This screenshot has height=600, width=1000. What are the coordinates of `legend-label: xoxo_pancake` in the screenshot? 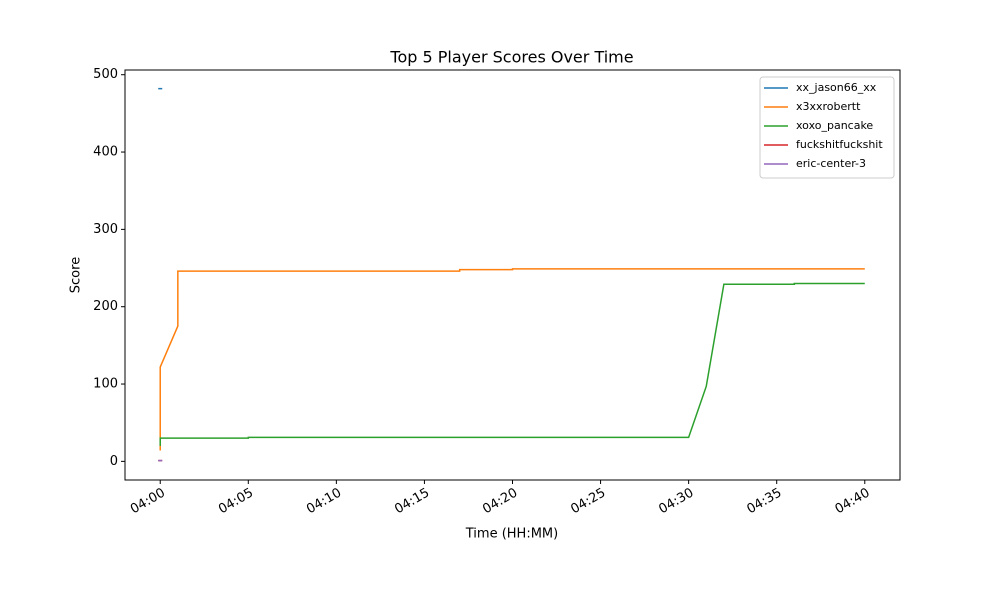 It's located at (834, 125).